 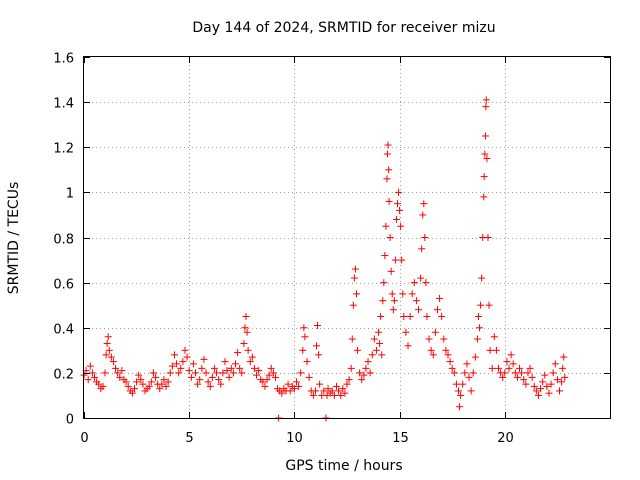 What do you see at coordinates (63, 104) in the screenshot?
I see `y-tick-label: 1.4` at bounding box center [63, 104].